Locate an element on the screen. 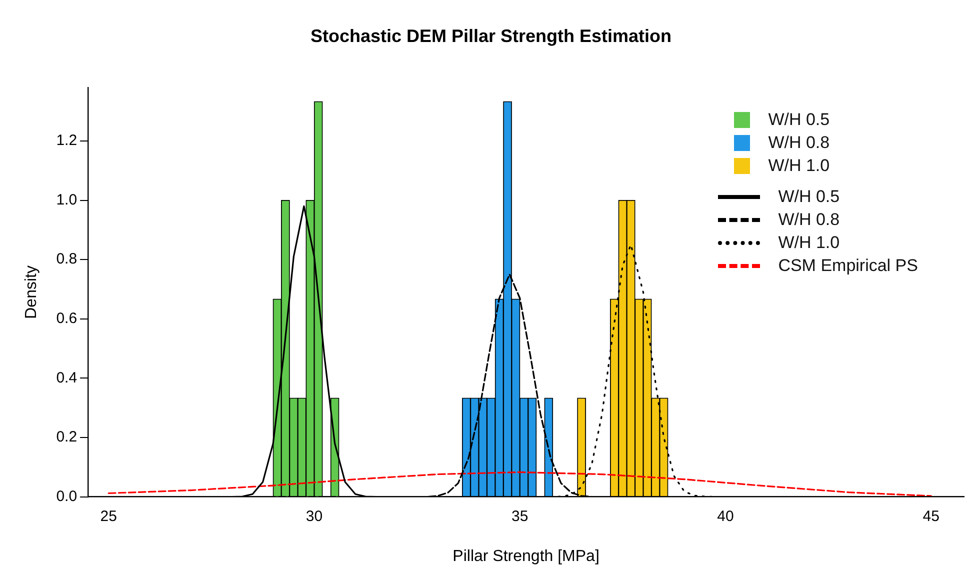 This screenshot has width=976, height=588. x-tick-label: 30 is located at coordinates (314, 516).